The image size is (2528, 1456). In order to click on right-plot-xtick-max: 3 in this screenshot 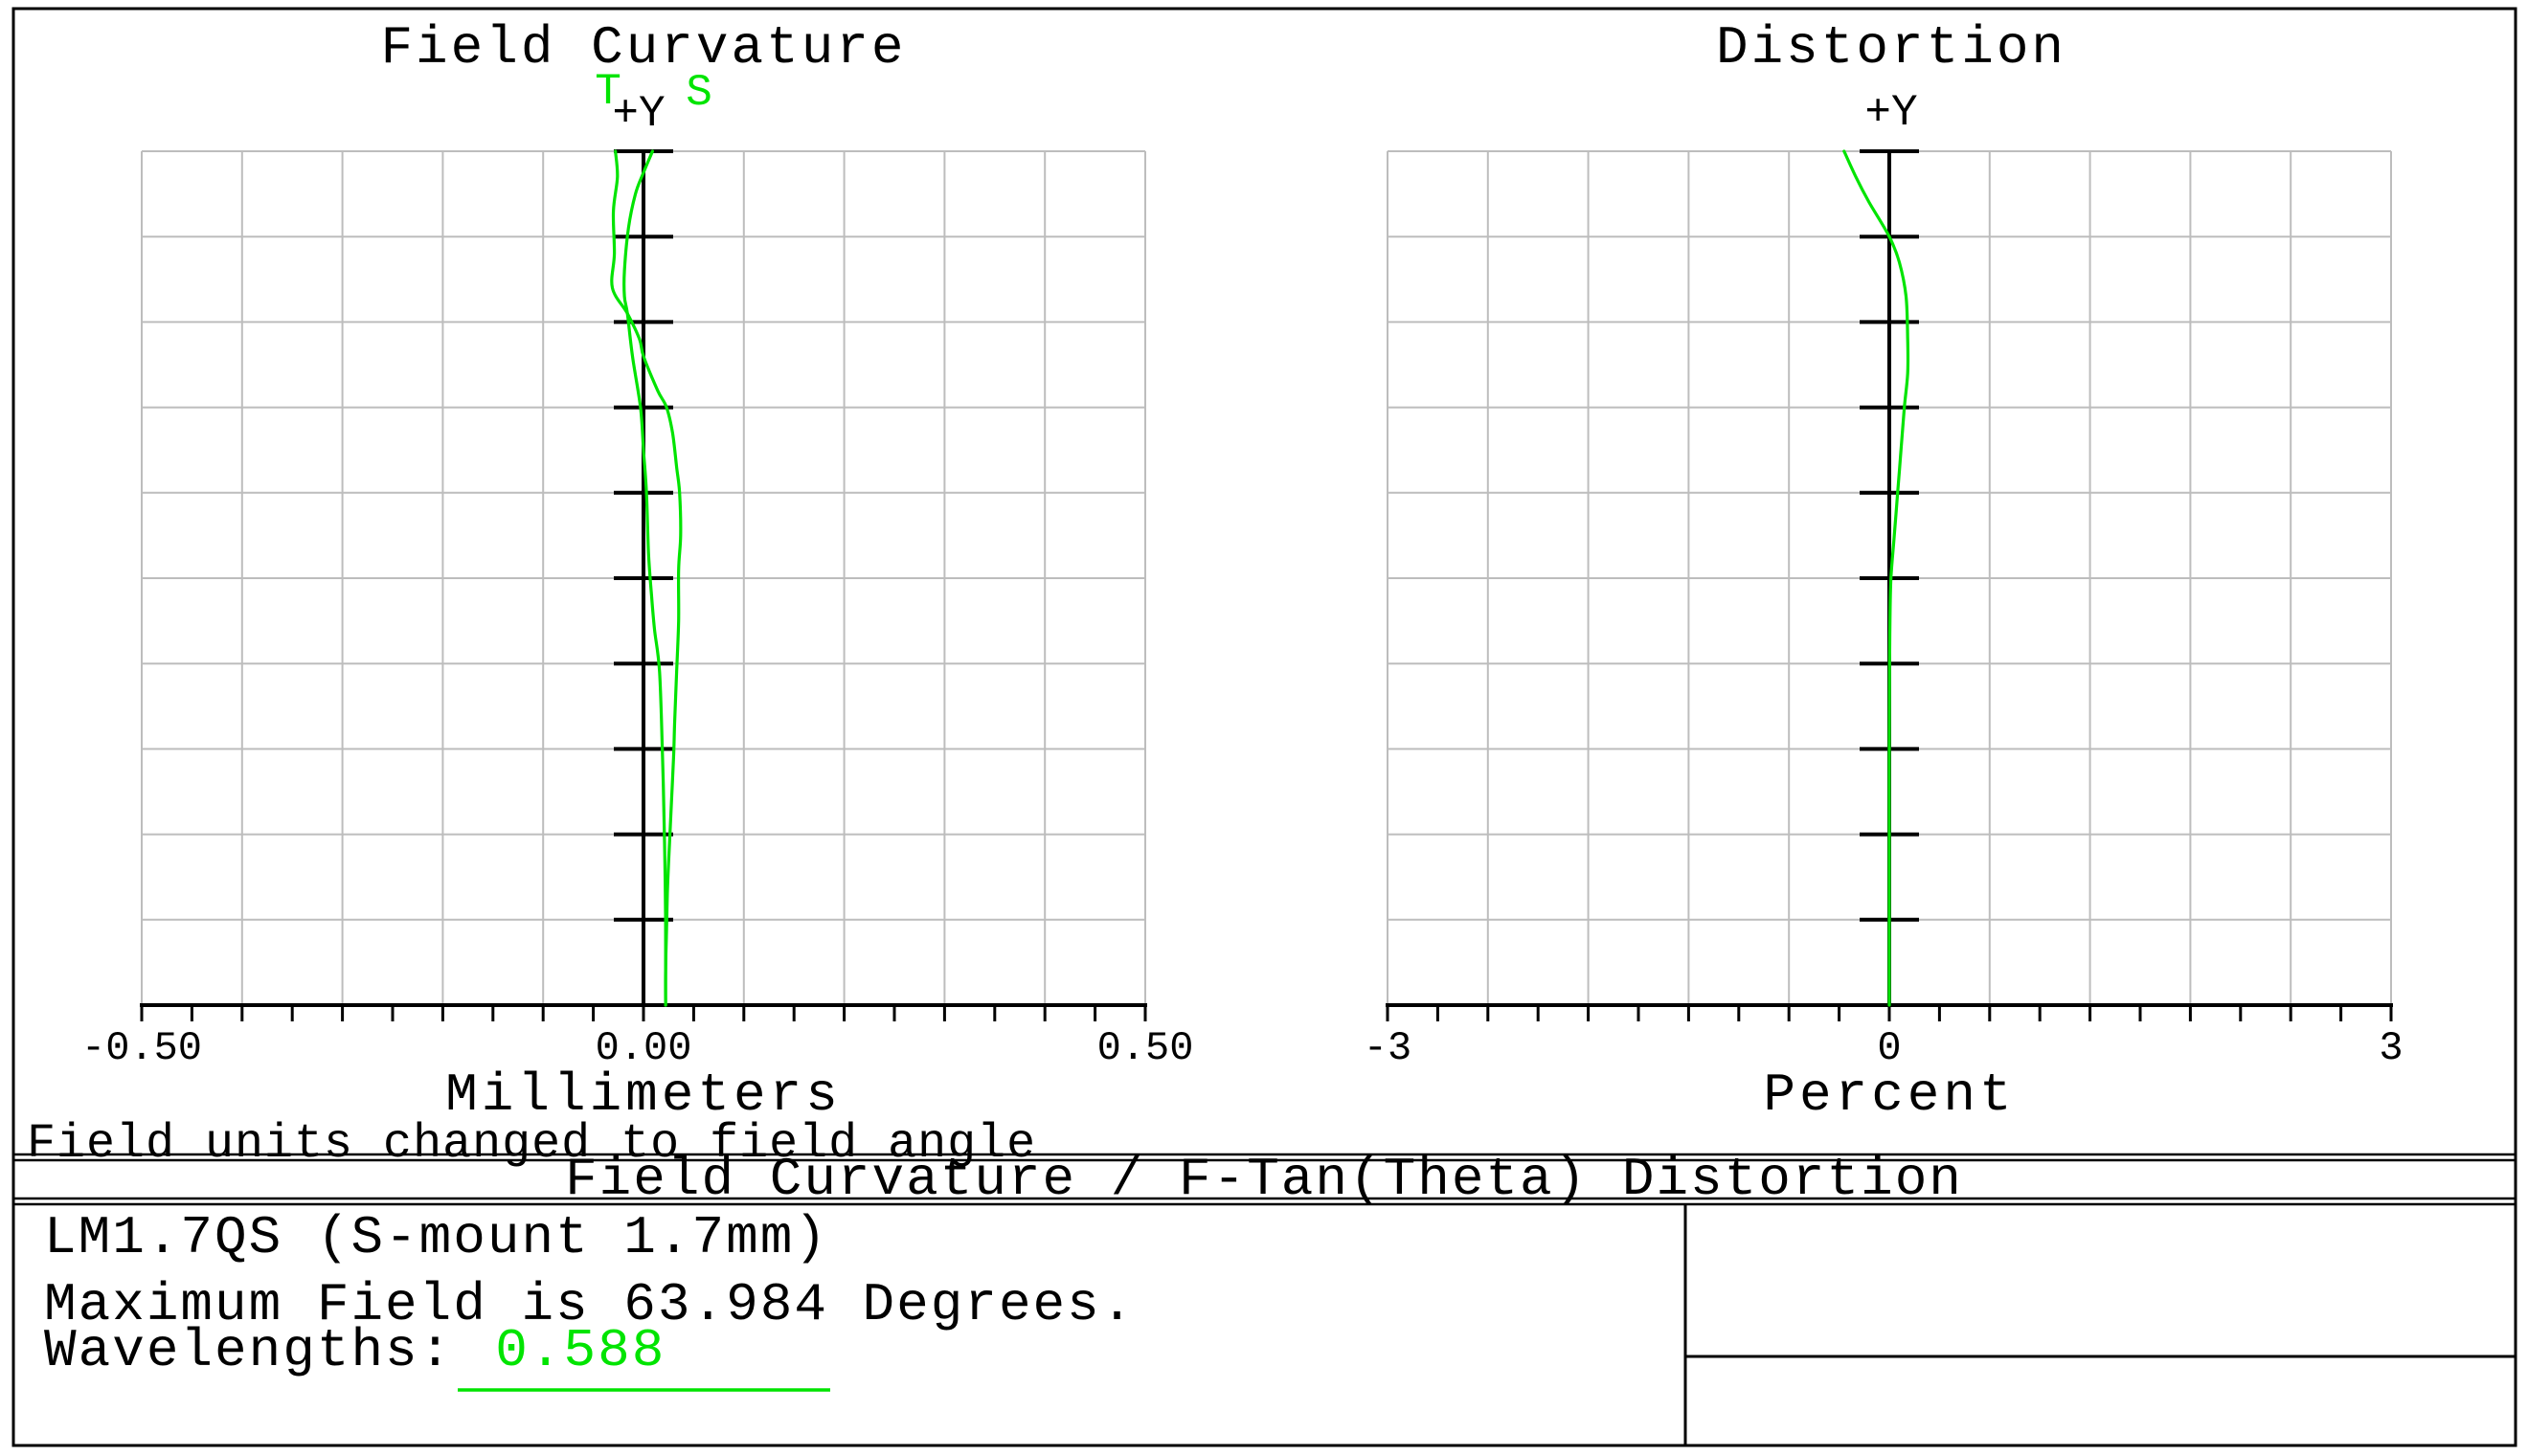, I will do `click(2391, 1048)`.